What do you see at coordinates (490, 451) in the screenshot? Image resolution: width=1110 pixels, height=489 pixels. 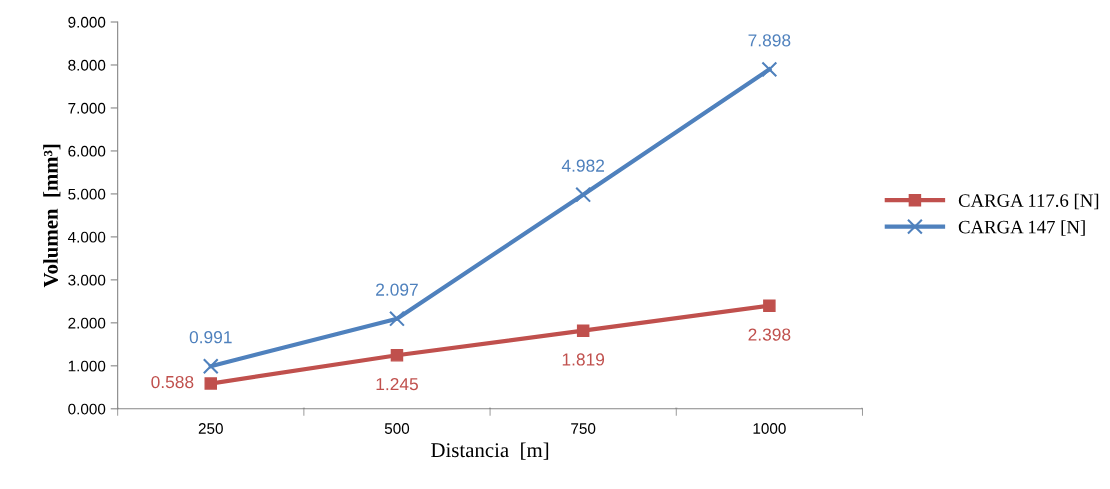 I see `x-axis-title: Distancia [m]` at bounding box center [490, 451].